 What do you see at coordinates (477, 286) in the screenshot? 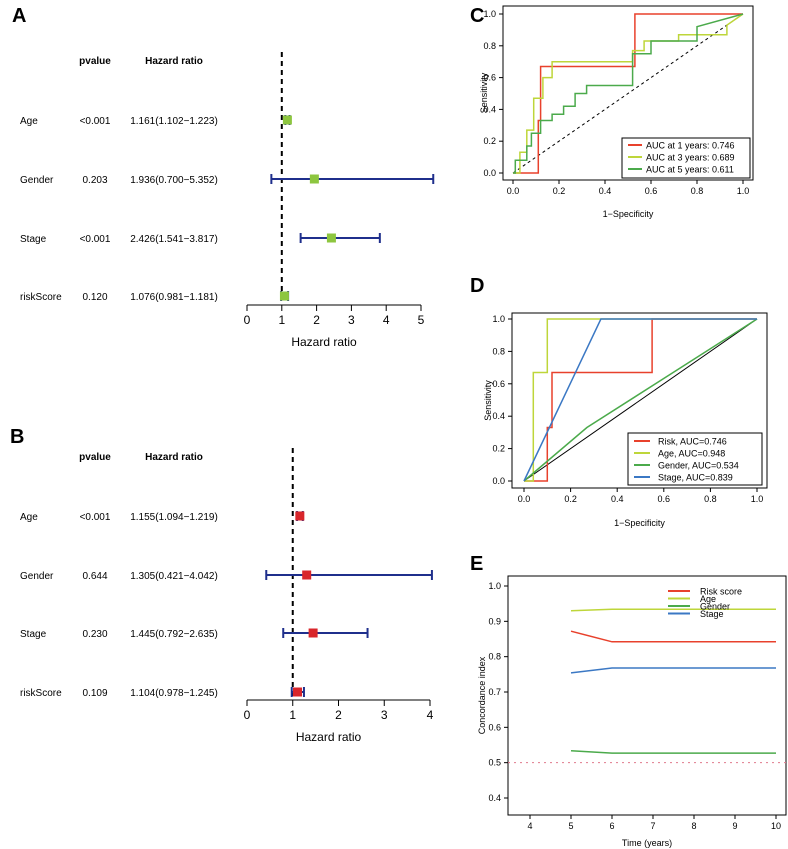
I see `panel-letter-d: D` at bounding box center [477, 286].